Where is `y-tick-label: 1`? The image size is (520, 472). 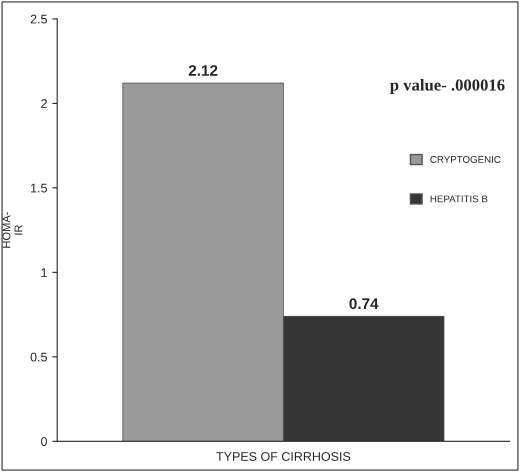
y-tick-label: 1 is located at coordinates (44, 272).